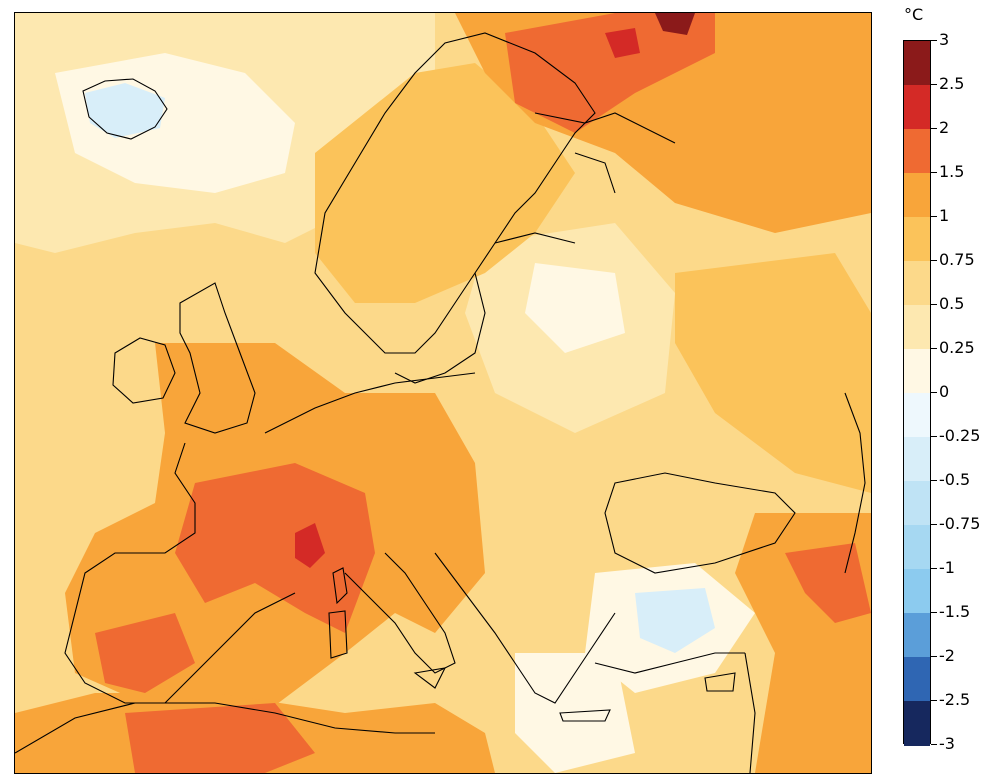 This screenshot has height=779, width=993. Describe the element at coordinates (595, 173) in the screenshot. I see `coast-white-sea` at that location.